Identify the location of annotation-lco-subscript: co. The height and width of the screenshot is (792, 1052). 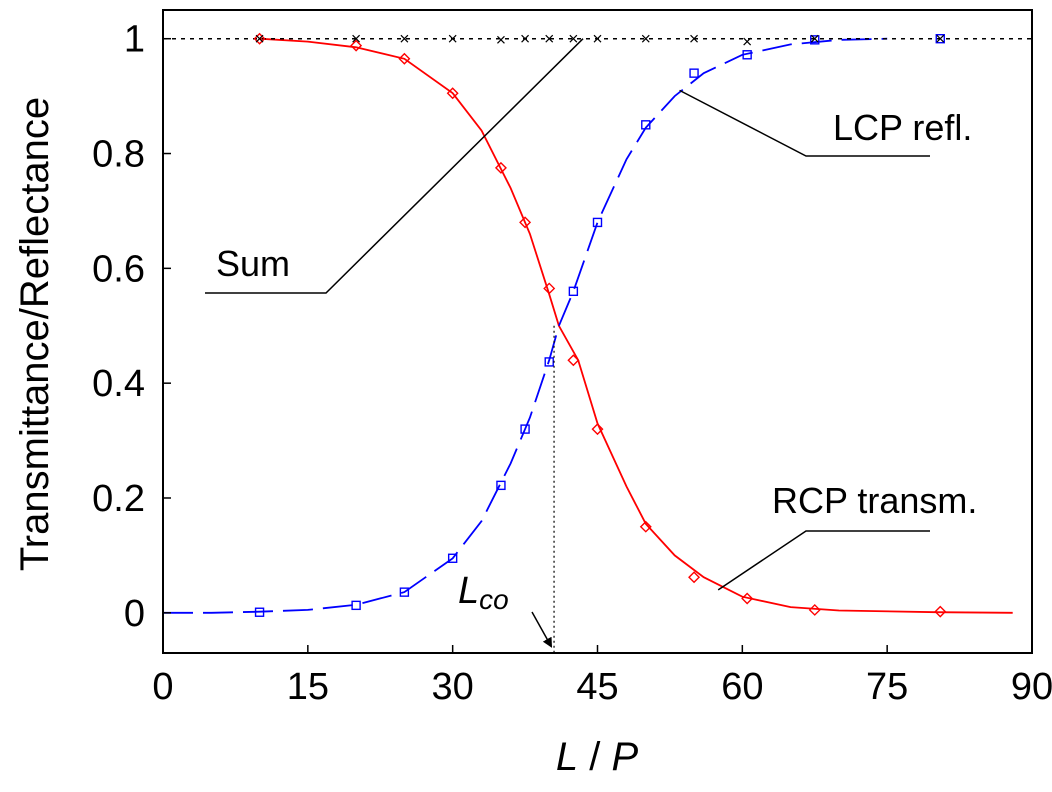
(494, 599).